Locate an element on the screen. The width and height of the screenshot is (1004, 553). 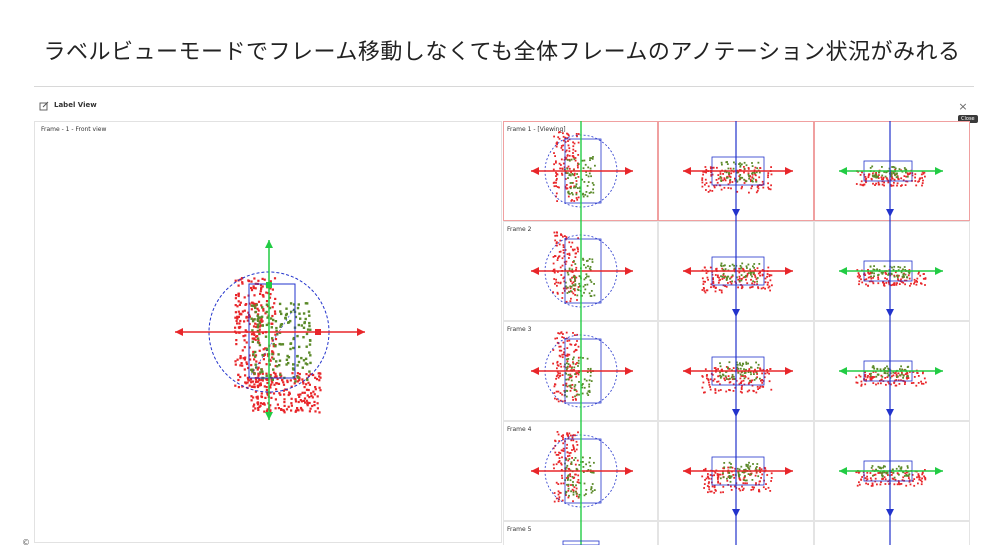
x-handle is located at coordinates (318, 332).